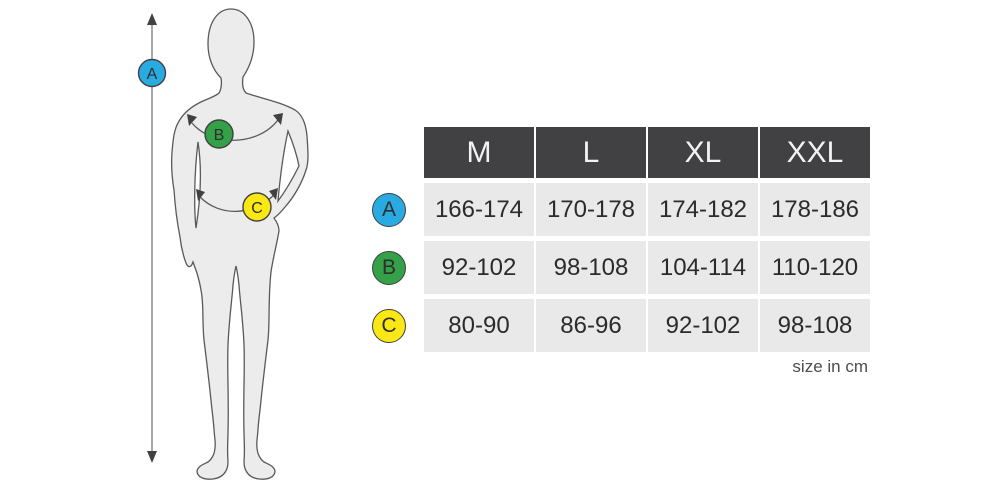 The width and height of the screenshot is (1000, 500). What do you see at coordinates (389, 152) in the screenshot?
I see `table-corner-spacer` at bounding box center [389, 152].